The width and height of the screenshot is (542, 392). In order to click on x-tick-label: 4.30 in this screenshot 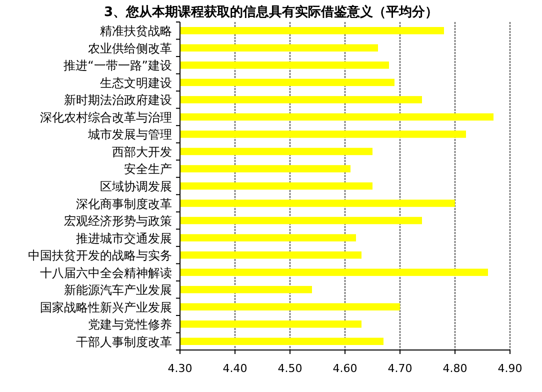, I will do `click(180, 368)`.